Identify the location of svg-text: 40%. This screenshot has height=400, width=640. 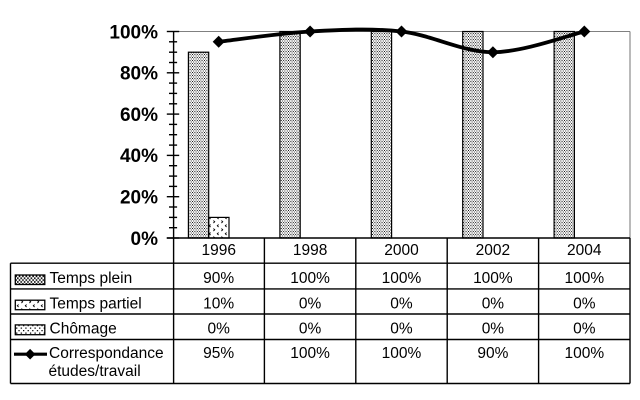
(139, 156).